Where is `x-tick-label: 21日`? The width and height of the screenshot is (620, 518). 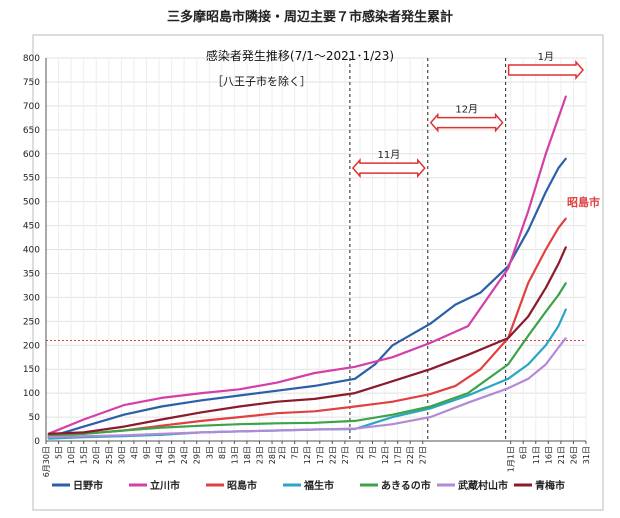
x-tick-label: 21日 is located at coordinates (561, 455).